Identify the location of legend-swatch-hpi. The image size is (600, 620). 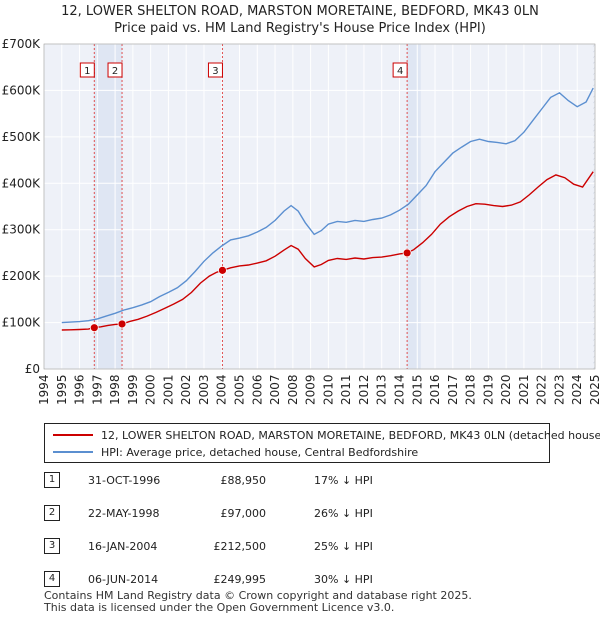
(73, 452).